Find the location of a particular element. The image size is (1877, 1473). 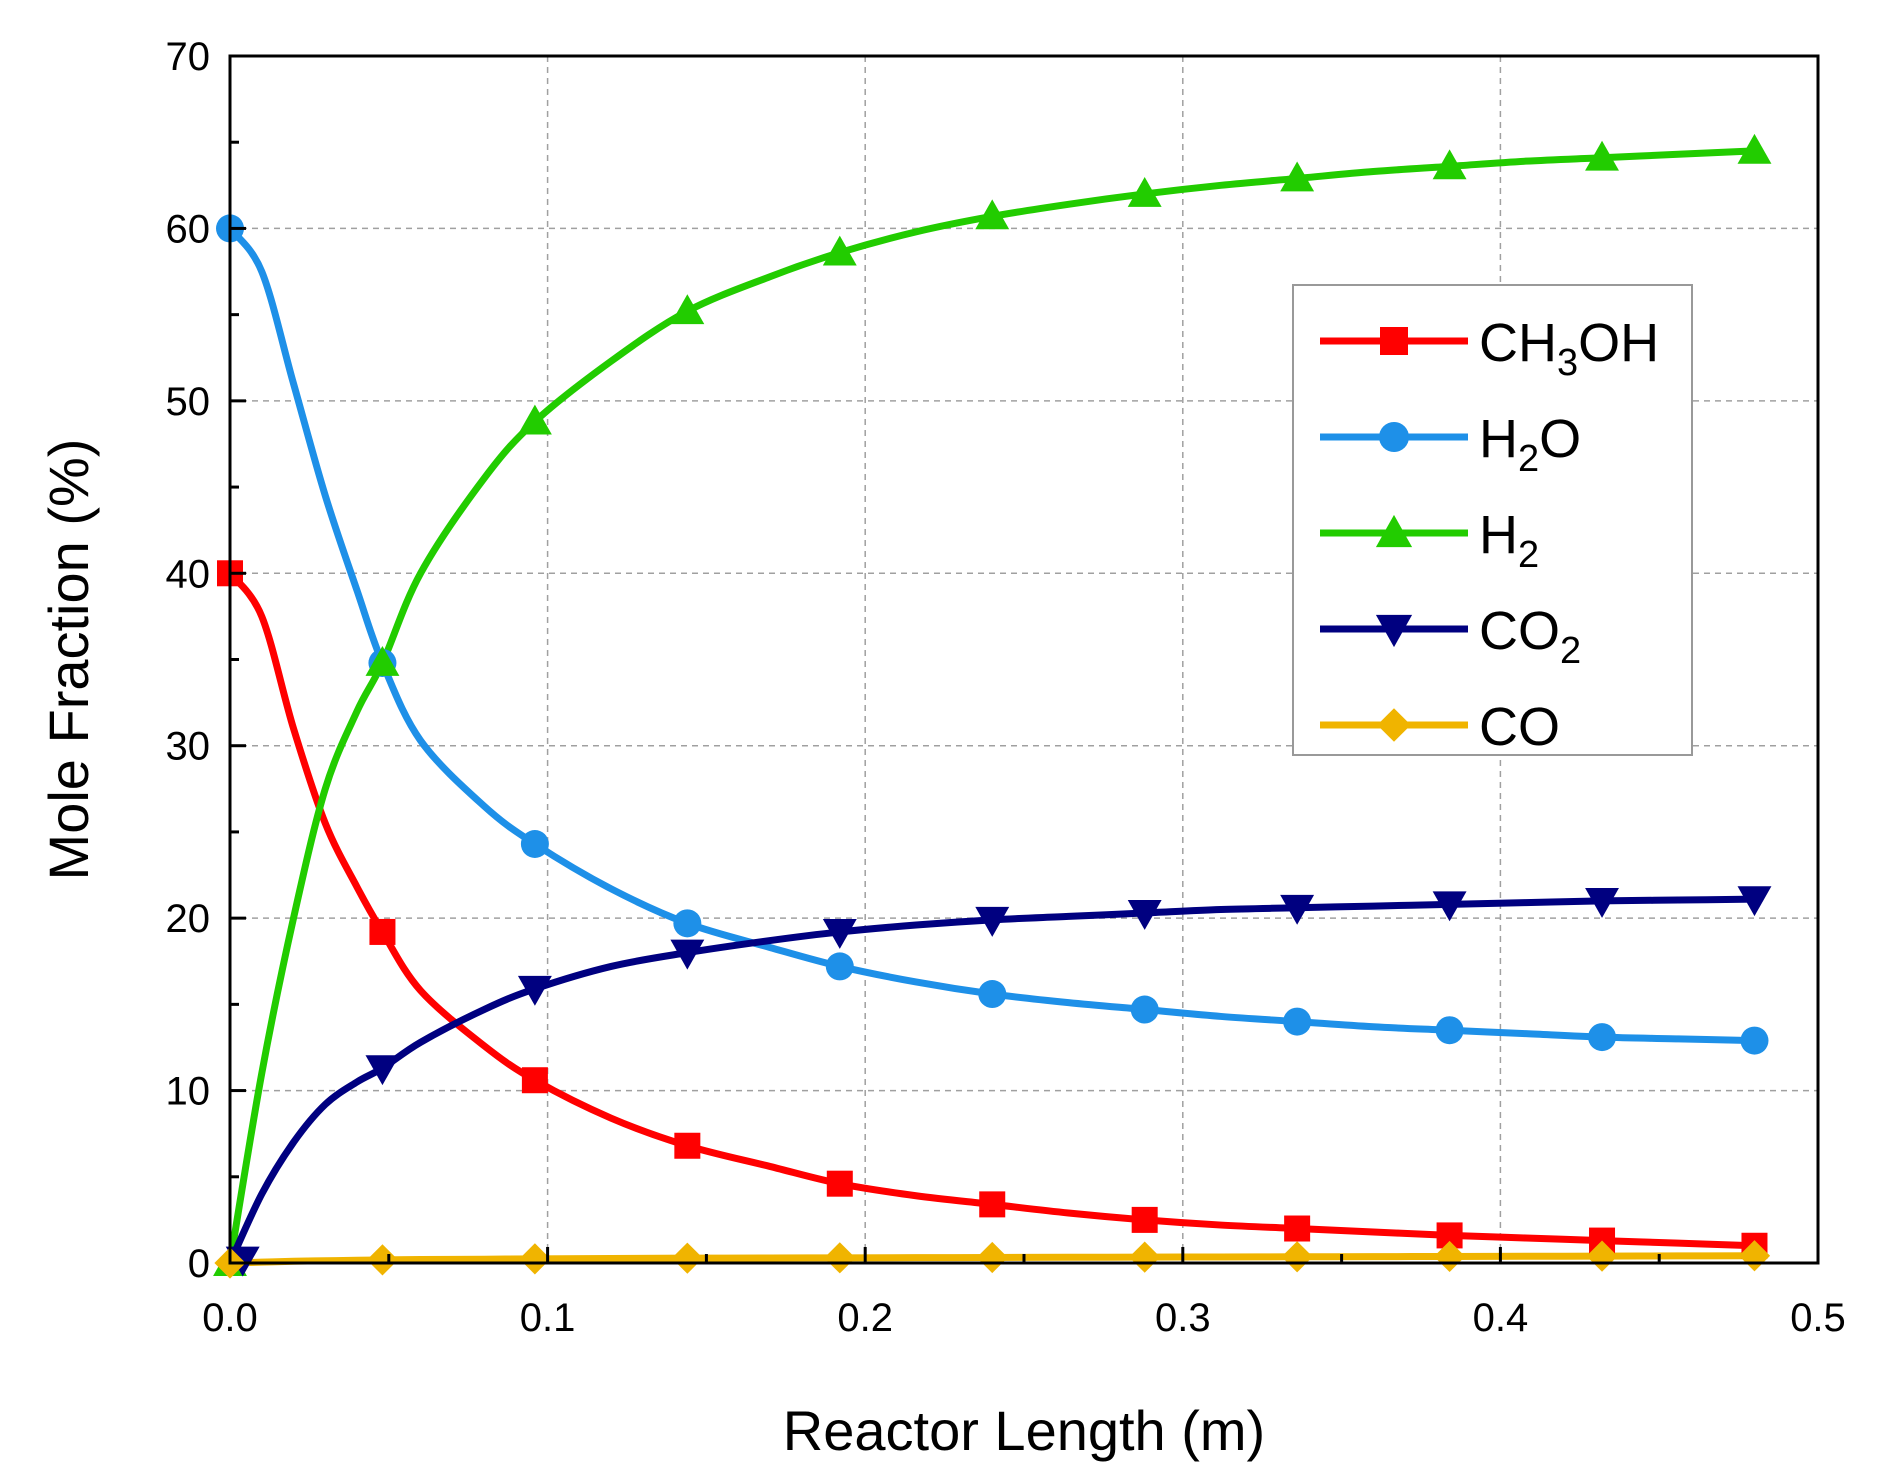

legend-label-ch3oh: CH3OH is located at coordinates (1569, 348).